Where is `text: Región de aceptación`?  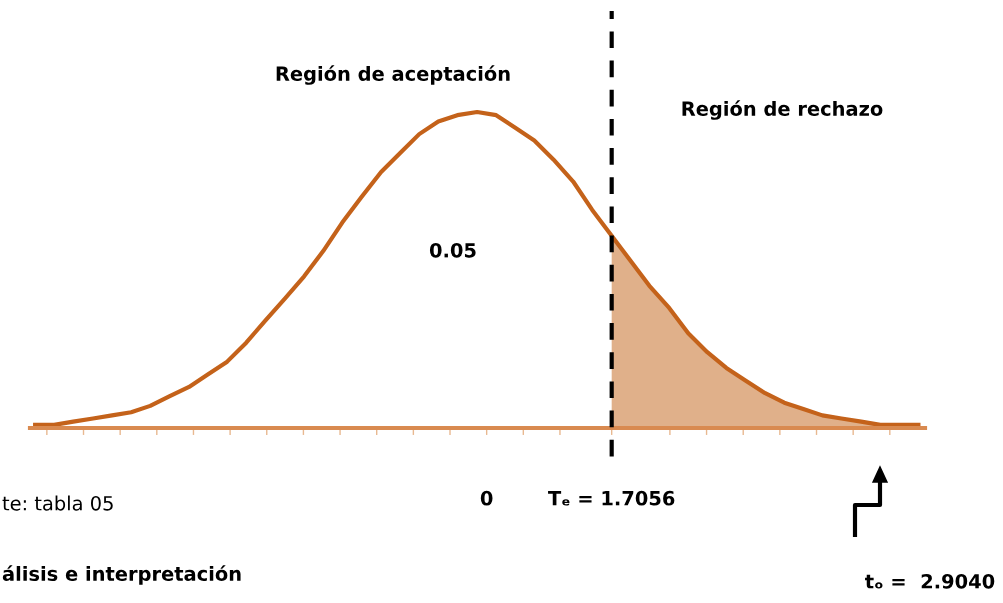
text: Región de aceptación is located at coordinates (393, 75).